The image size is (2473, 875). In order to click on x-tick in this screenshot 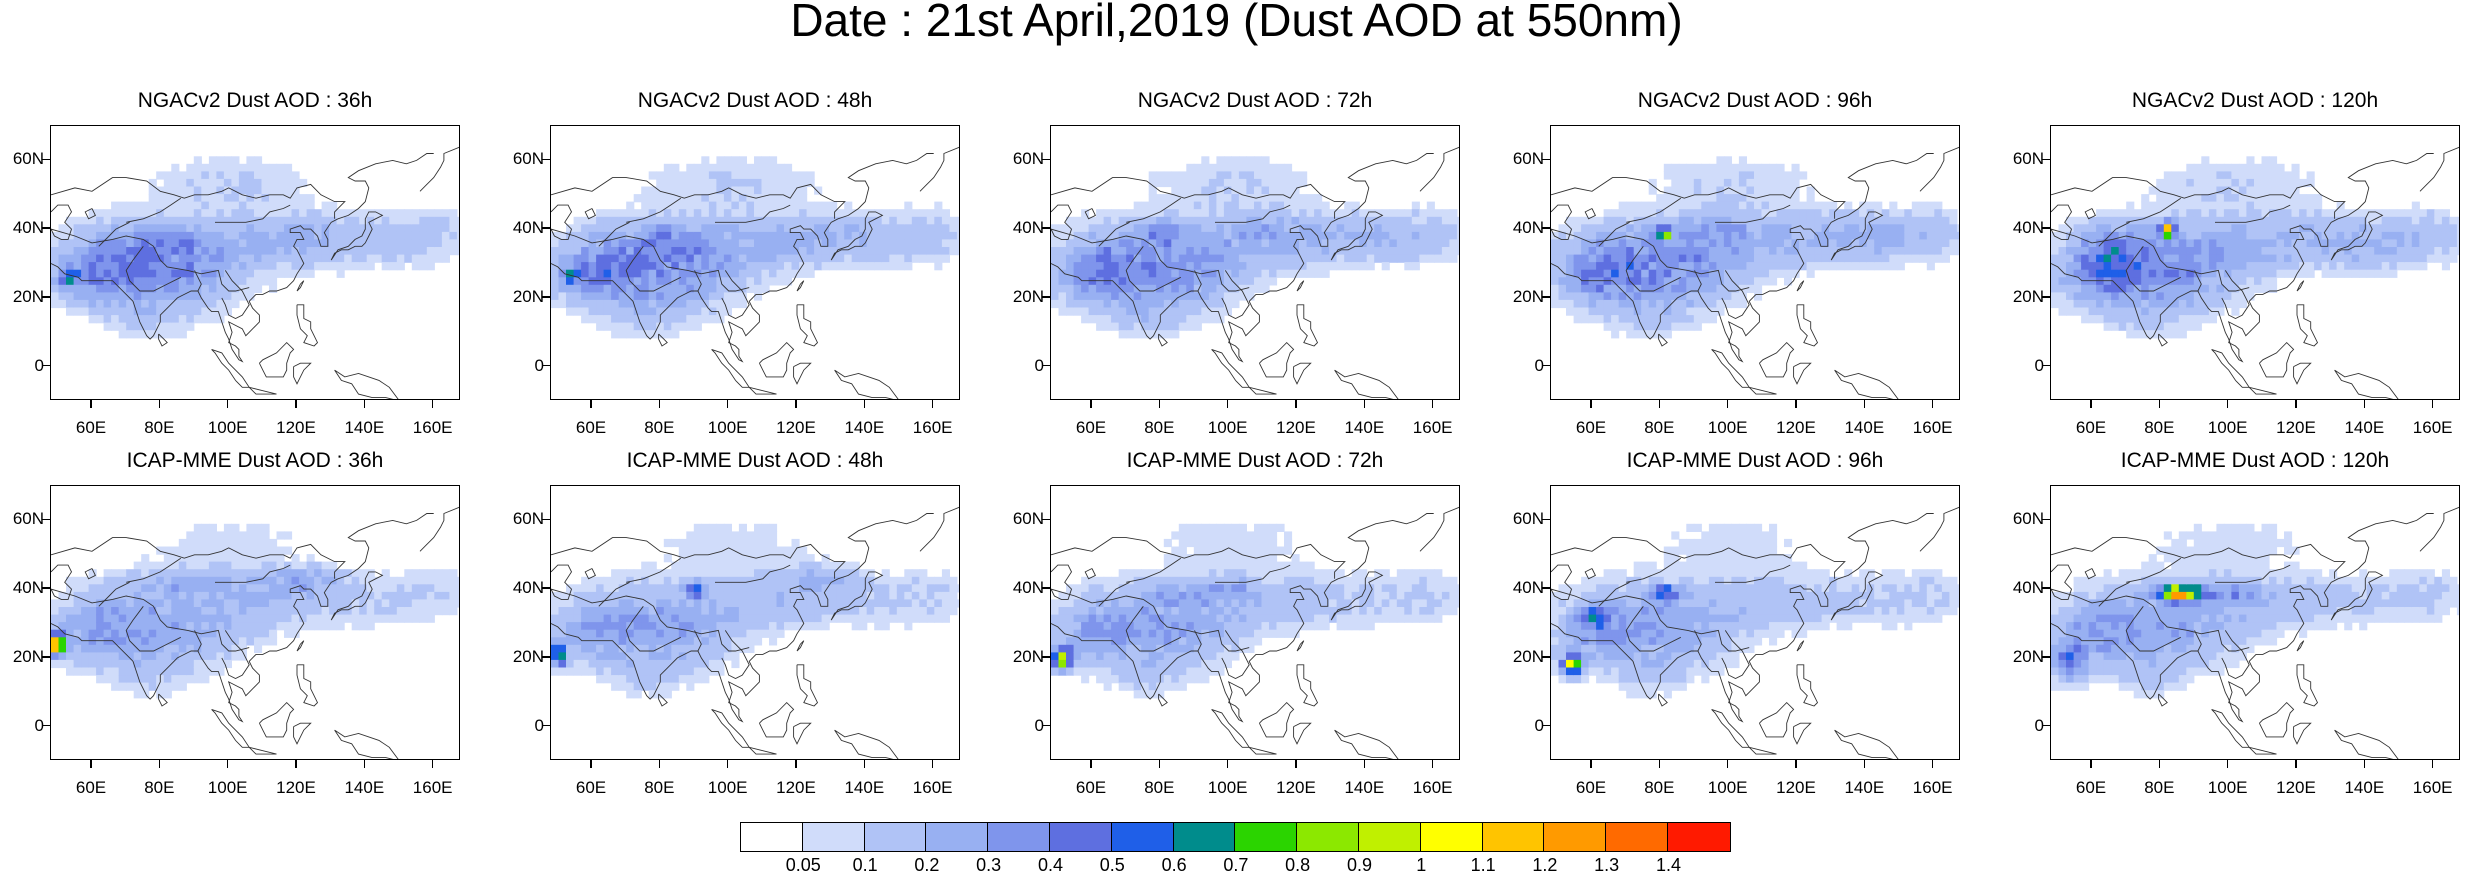, I will do `click(1091, 404)`.